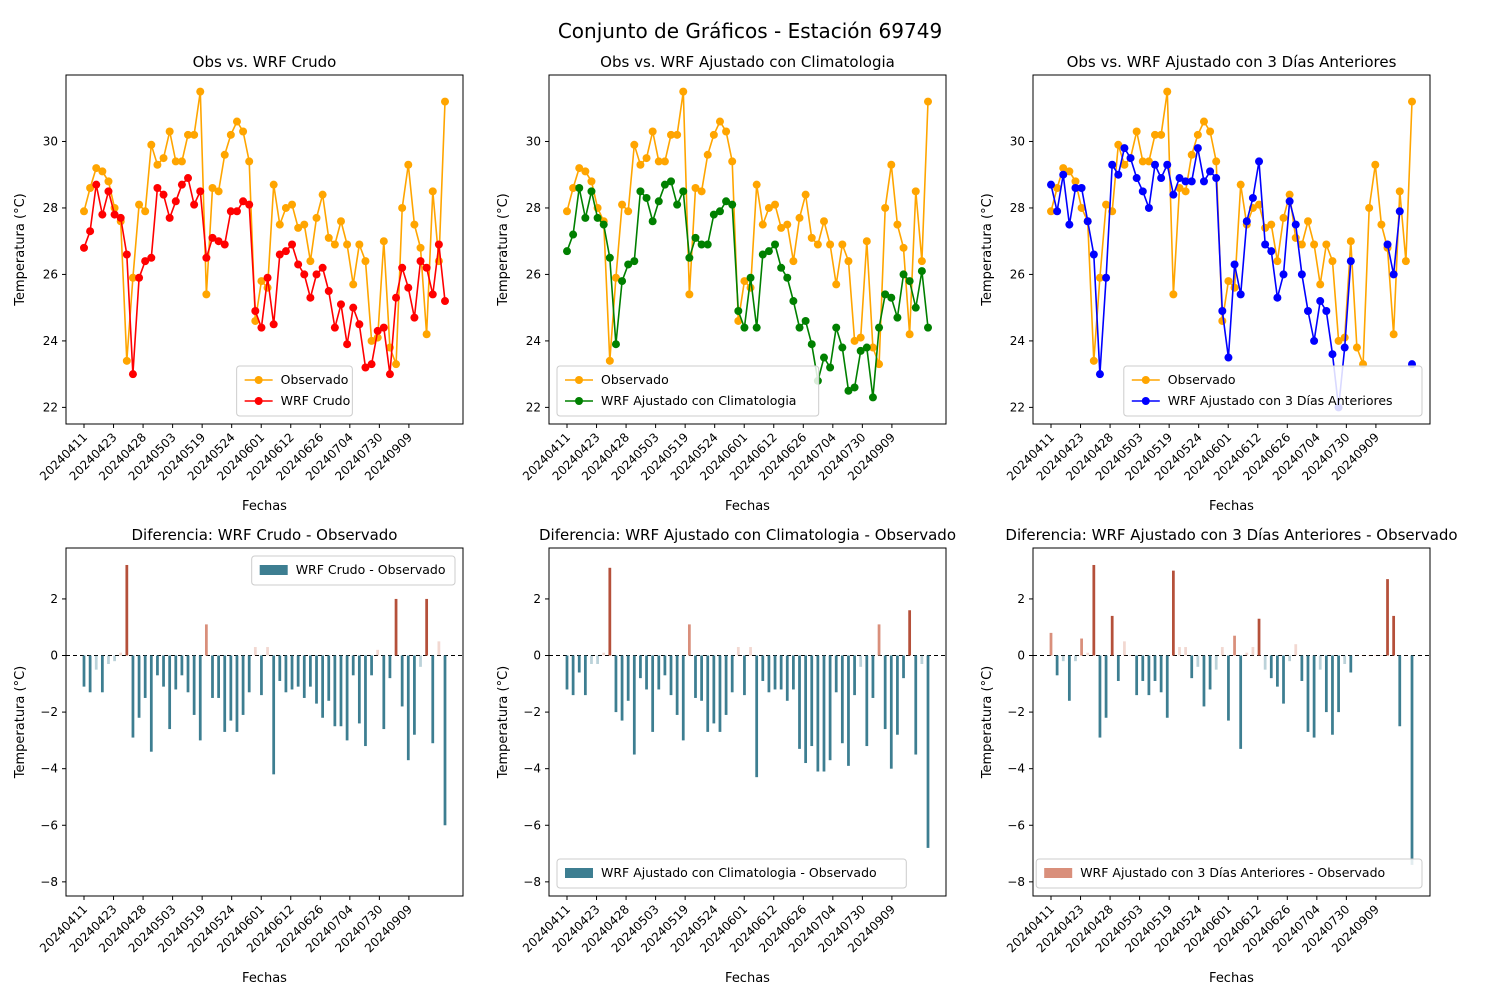 The height and width of the screenshot is (1000, 1500). Describe the element at coordinates (1017, 208) in the screenshot. I see `y-tick-label: 28` at that location.